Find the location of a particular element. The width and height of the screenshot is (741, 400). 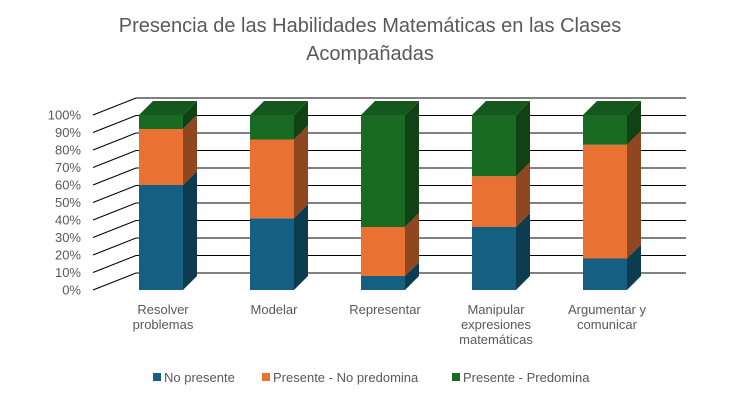

legend-item: Presente - No predomina is located at coordinates (340, 377).